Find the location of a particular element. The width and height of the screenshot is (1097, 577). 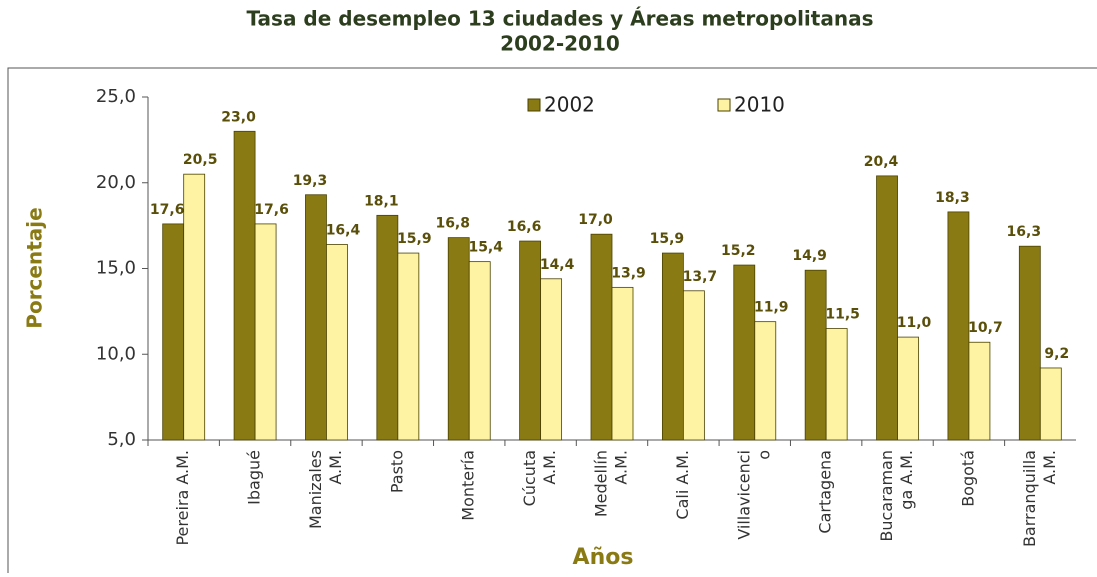

x-tick-label: Pasto is located at coordinates (396, 471).